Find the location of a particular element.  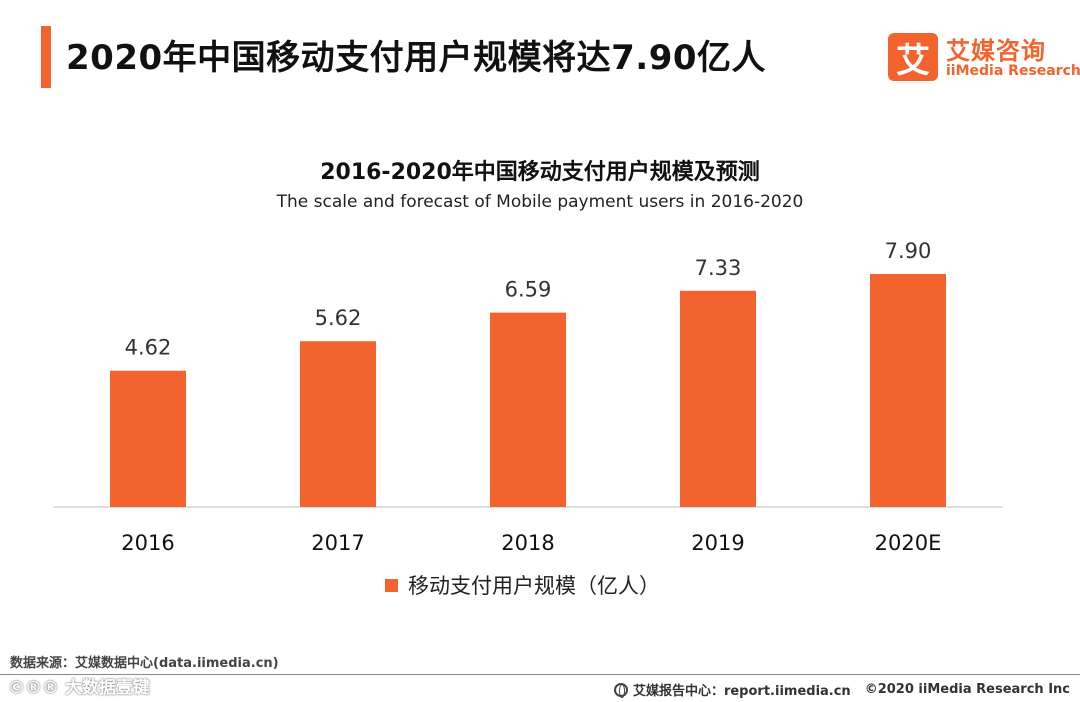

logo-name-en: iiMedia Research is located at coordinates (1013, 71).